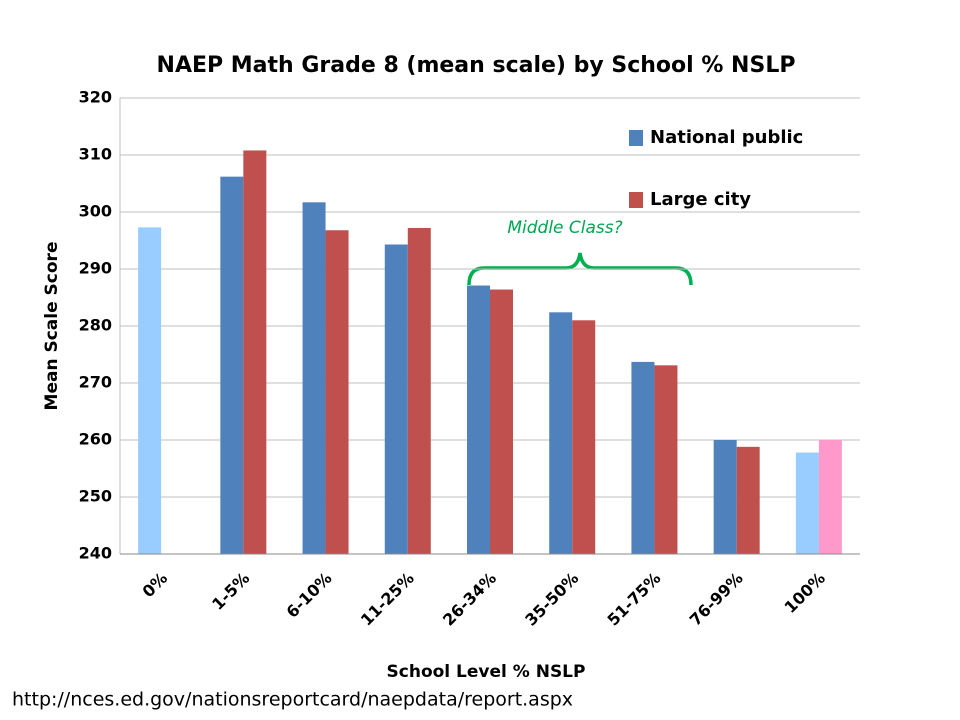 This screenshot has height=720, width=960. What do you see at coordinates (308, 595) in the screenshot?
I see `x-tick-label: 6-10%` at bounding box center [308, 595].